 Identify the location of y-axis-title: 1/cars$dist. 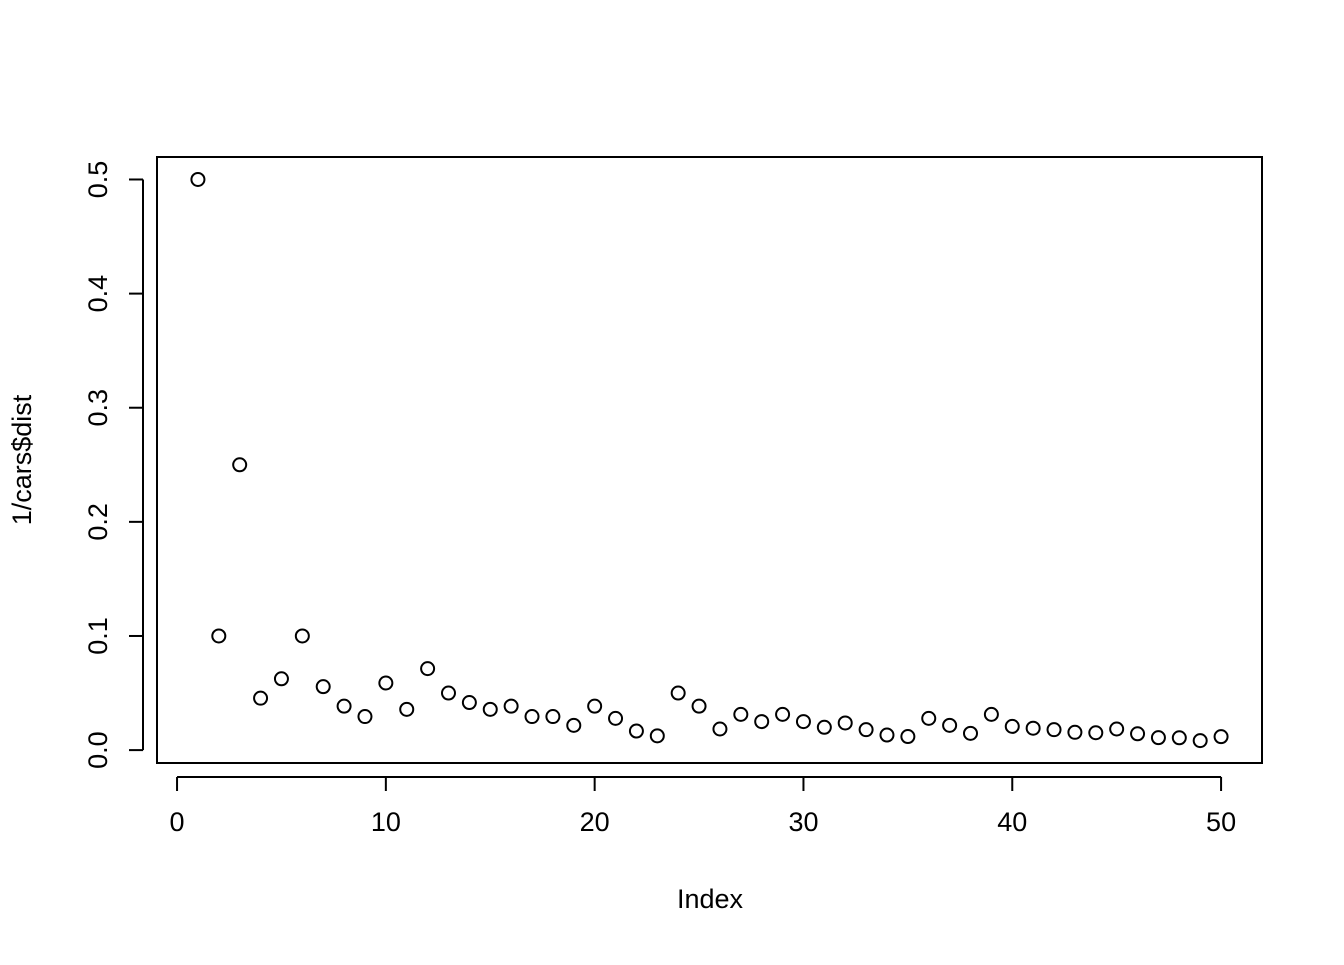
(22, 459).